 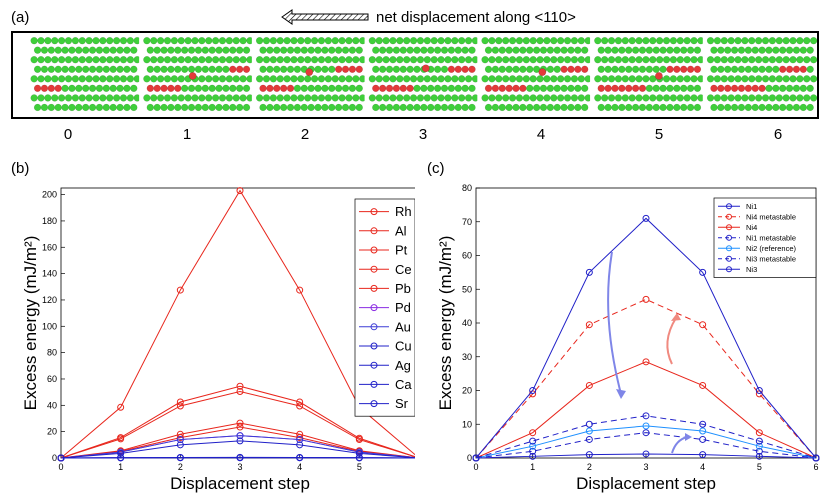 What do you see at coordinates (239, 467) in the screenshot?
I see `x-tick-label: 3` at bounding box center [239, 467].